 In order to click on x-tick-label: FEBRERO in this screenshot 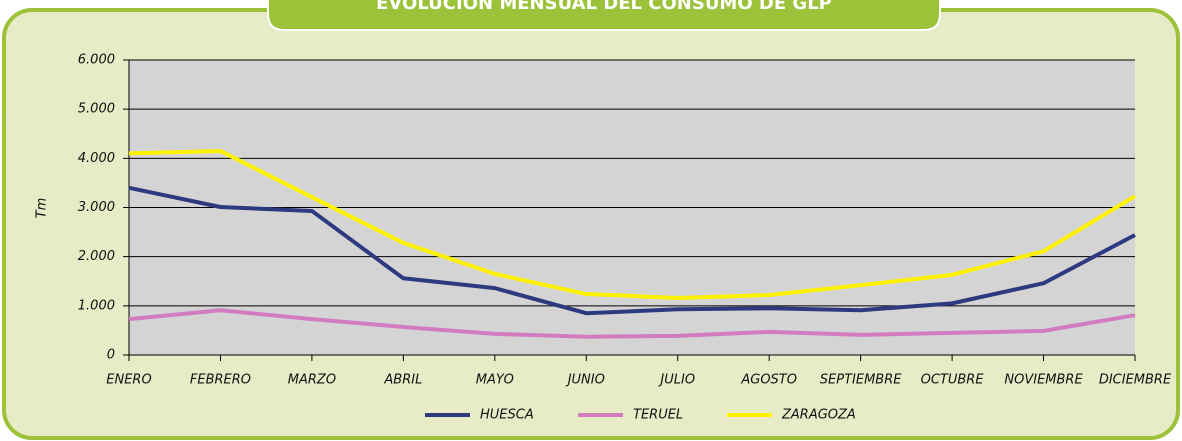, I will do `click(220, 380)`.